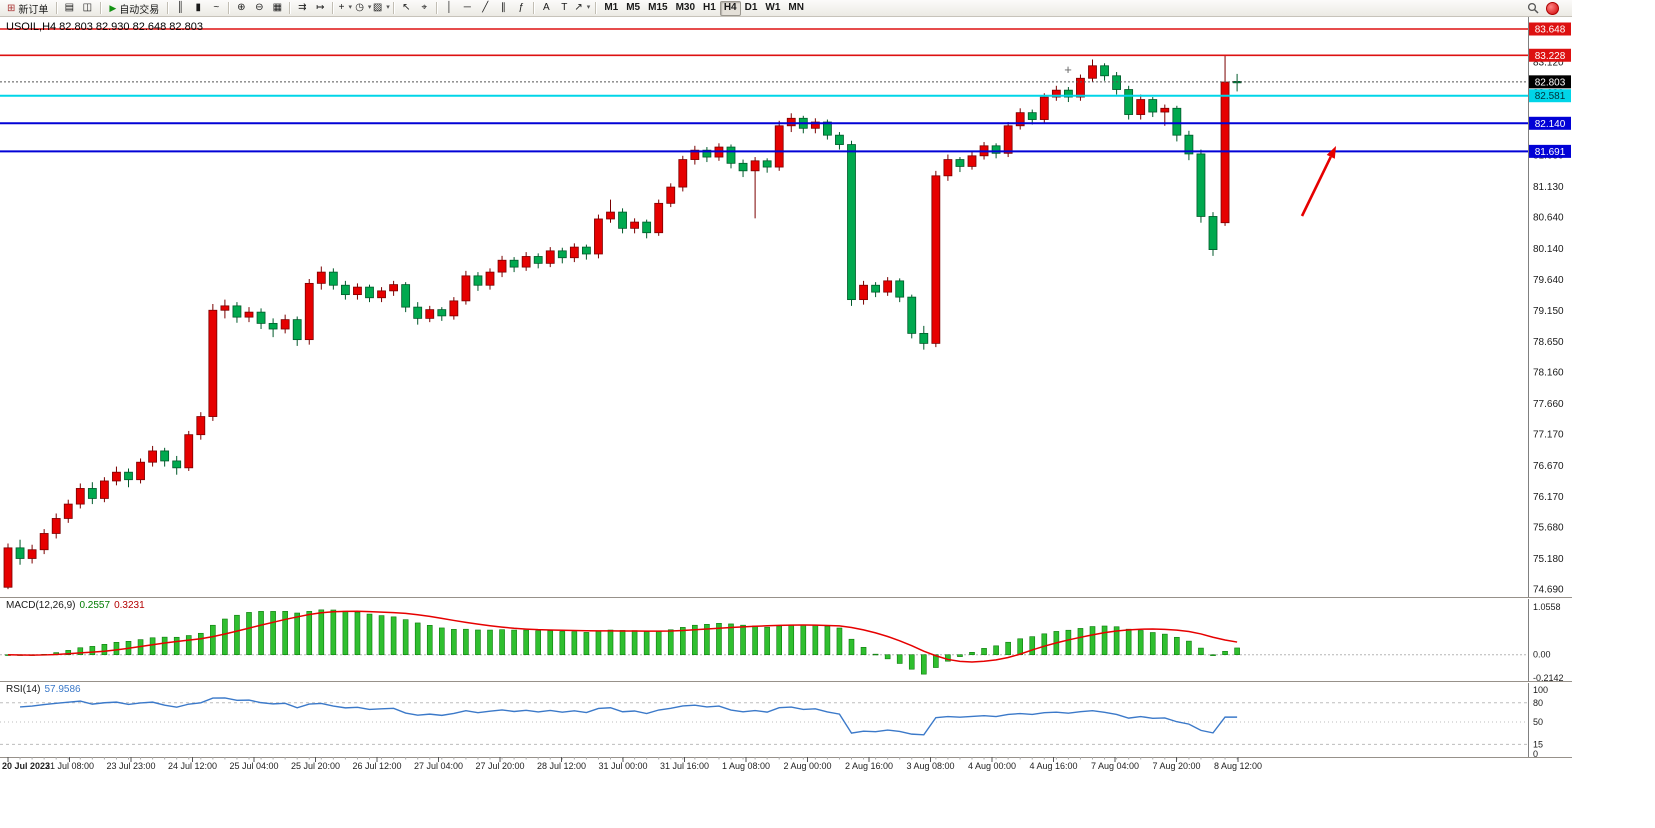  I want to click on tile-windows-icon: ▦, so click(277, 8).